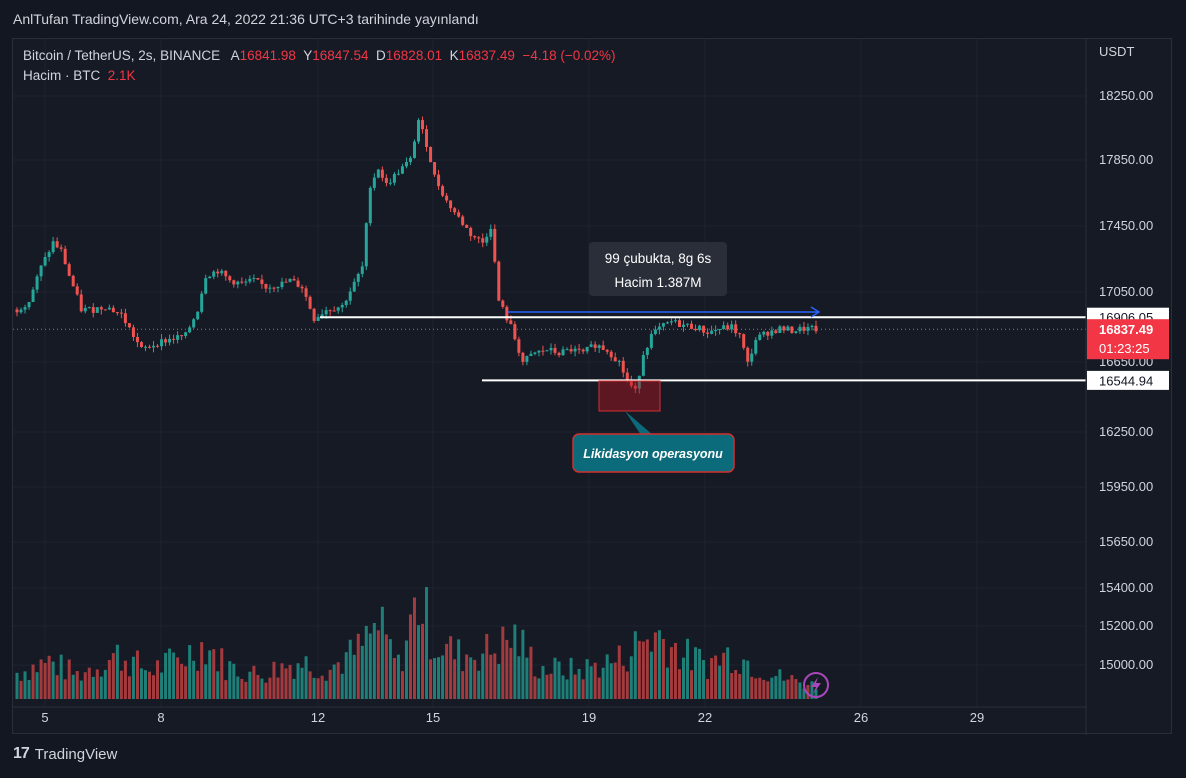 Image resolution: width=1186 pixels, height=778 pixels. What do you see at coordinates (62, 75) in the screenshot?
I see `volume-label: Hacim · BTC` at bounding box center [62, 75].